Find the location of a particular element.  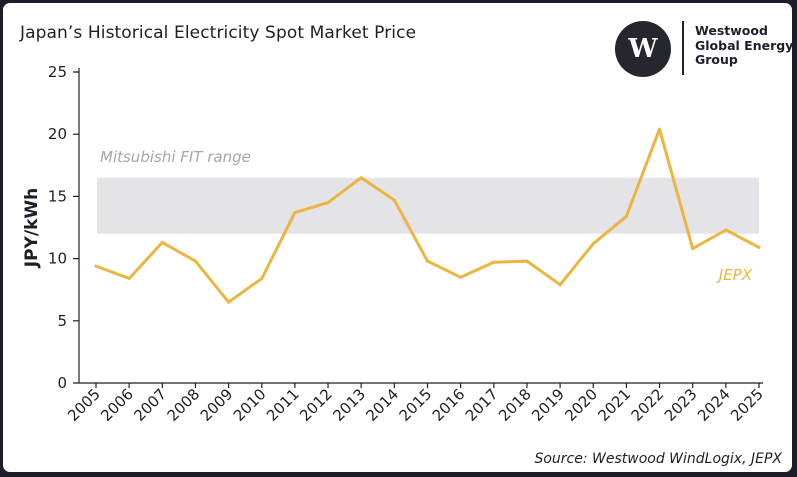

x-tick-label-2015: 2015 is located at coordinates (416, 405).